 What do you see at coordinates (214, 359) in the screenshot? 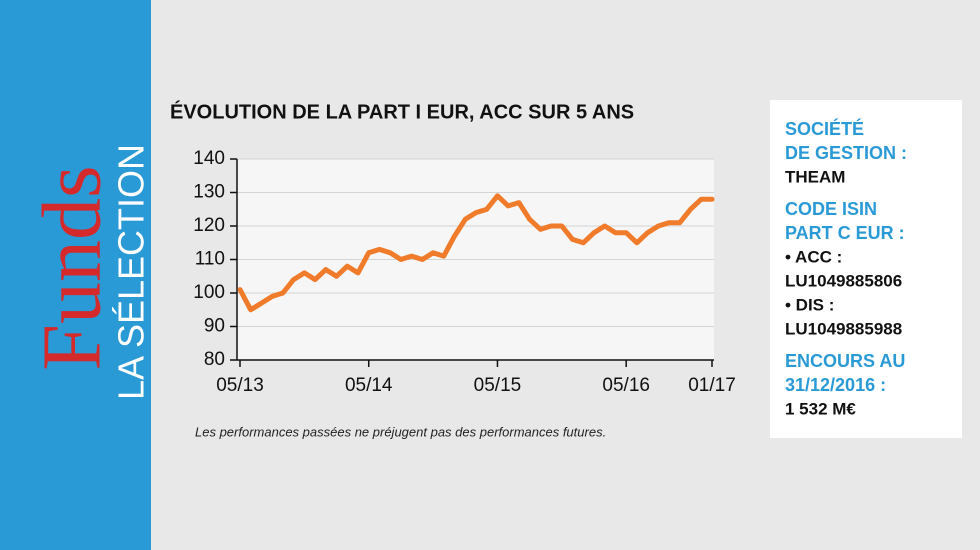
I see `y-tick-label: 80` at bounding box center [214, 359].